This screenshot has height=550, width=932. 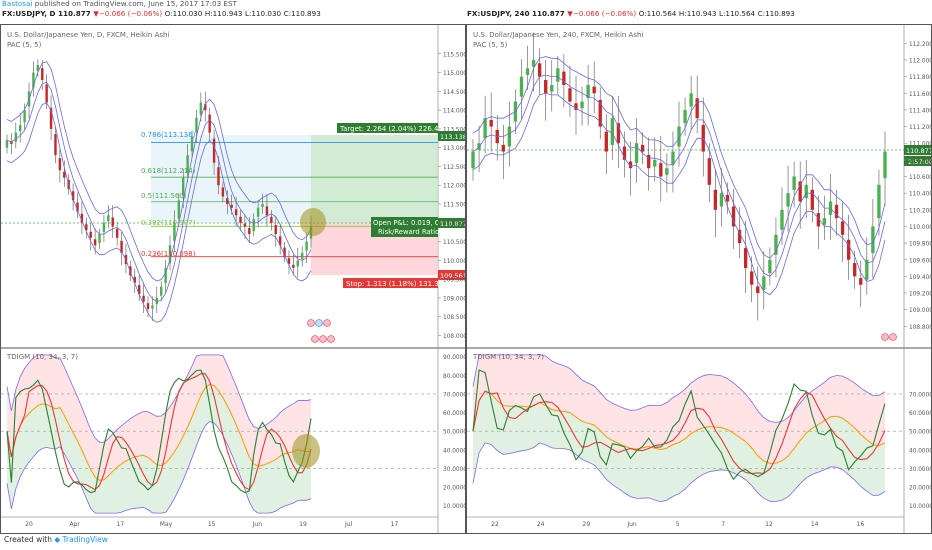 I want to click on tdi-axis-label: 60.0000, so click(x=454, y=414).